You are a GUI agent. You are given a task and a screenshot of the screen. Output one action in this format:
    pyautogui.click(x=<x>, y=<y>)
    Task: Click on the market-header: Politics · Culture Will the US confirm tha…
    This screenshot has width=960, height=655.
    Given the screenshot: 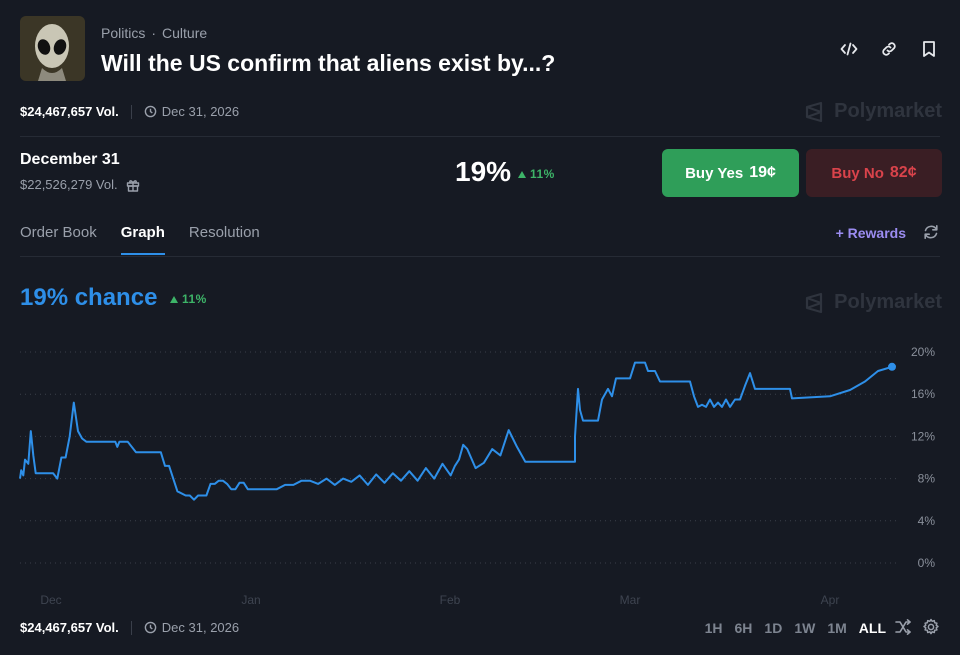 What is the action you would take?
    pyautogui.click(x=480, y=49)
    